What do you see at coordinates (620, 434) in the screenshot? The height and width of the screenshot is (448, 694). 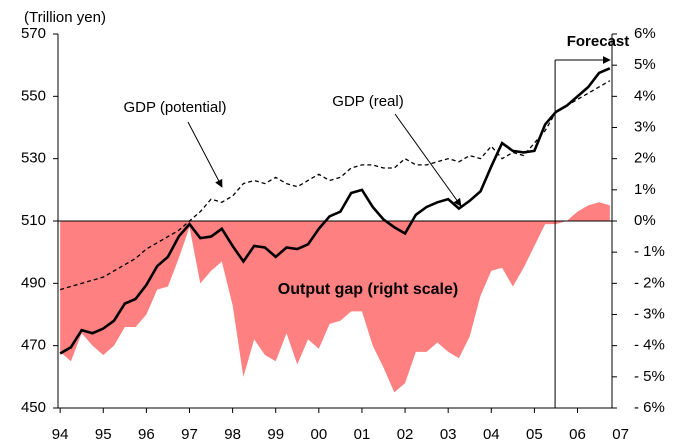 I see `x-tick-label: 07` at bounding box center [620, 434].